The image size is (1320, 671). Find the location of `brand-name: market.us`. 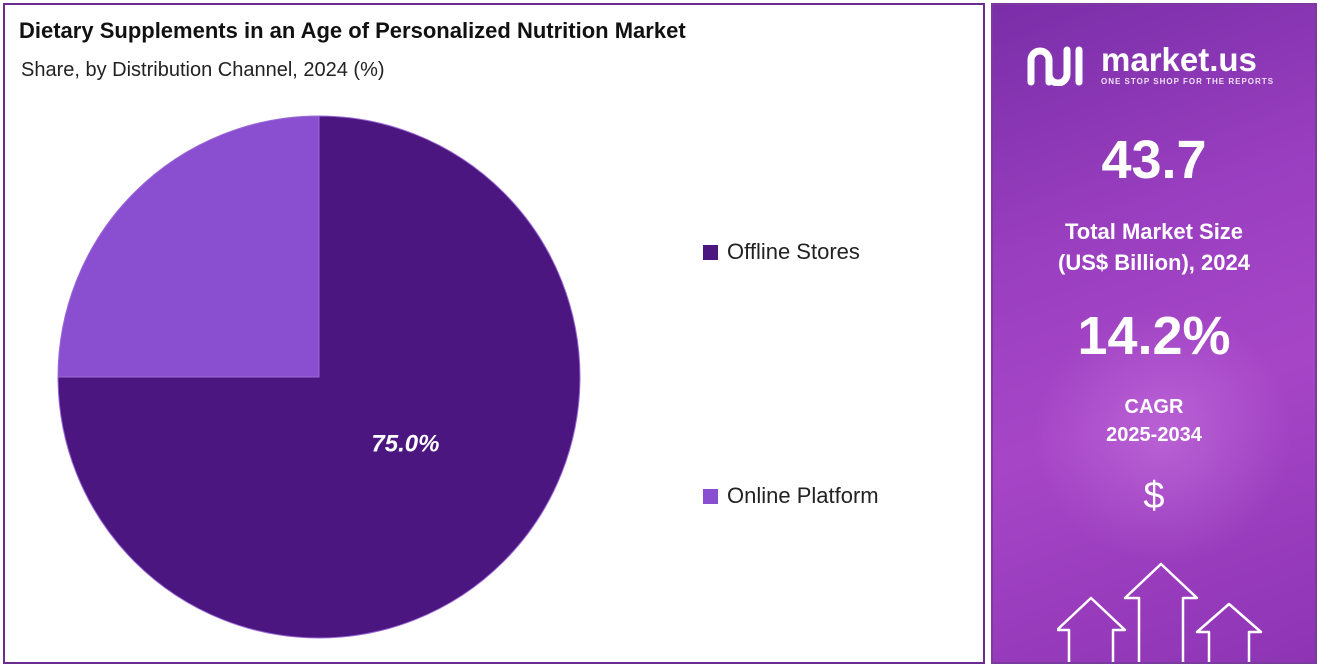

brand-name: market.us is located at coordinates (1179, 59).